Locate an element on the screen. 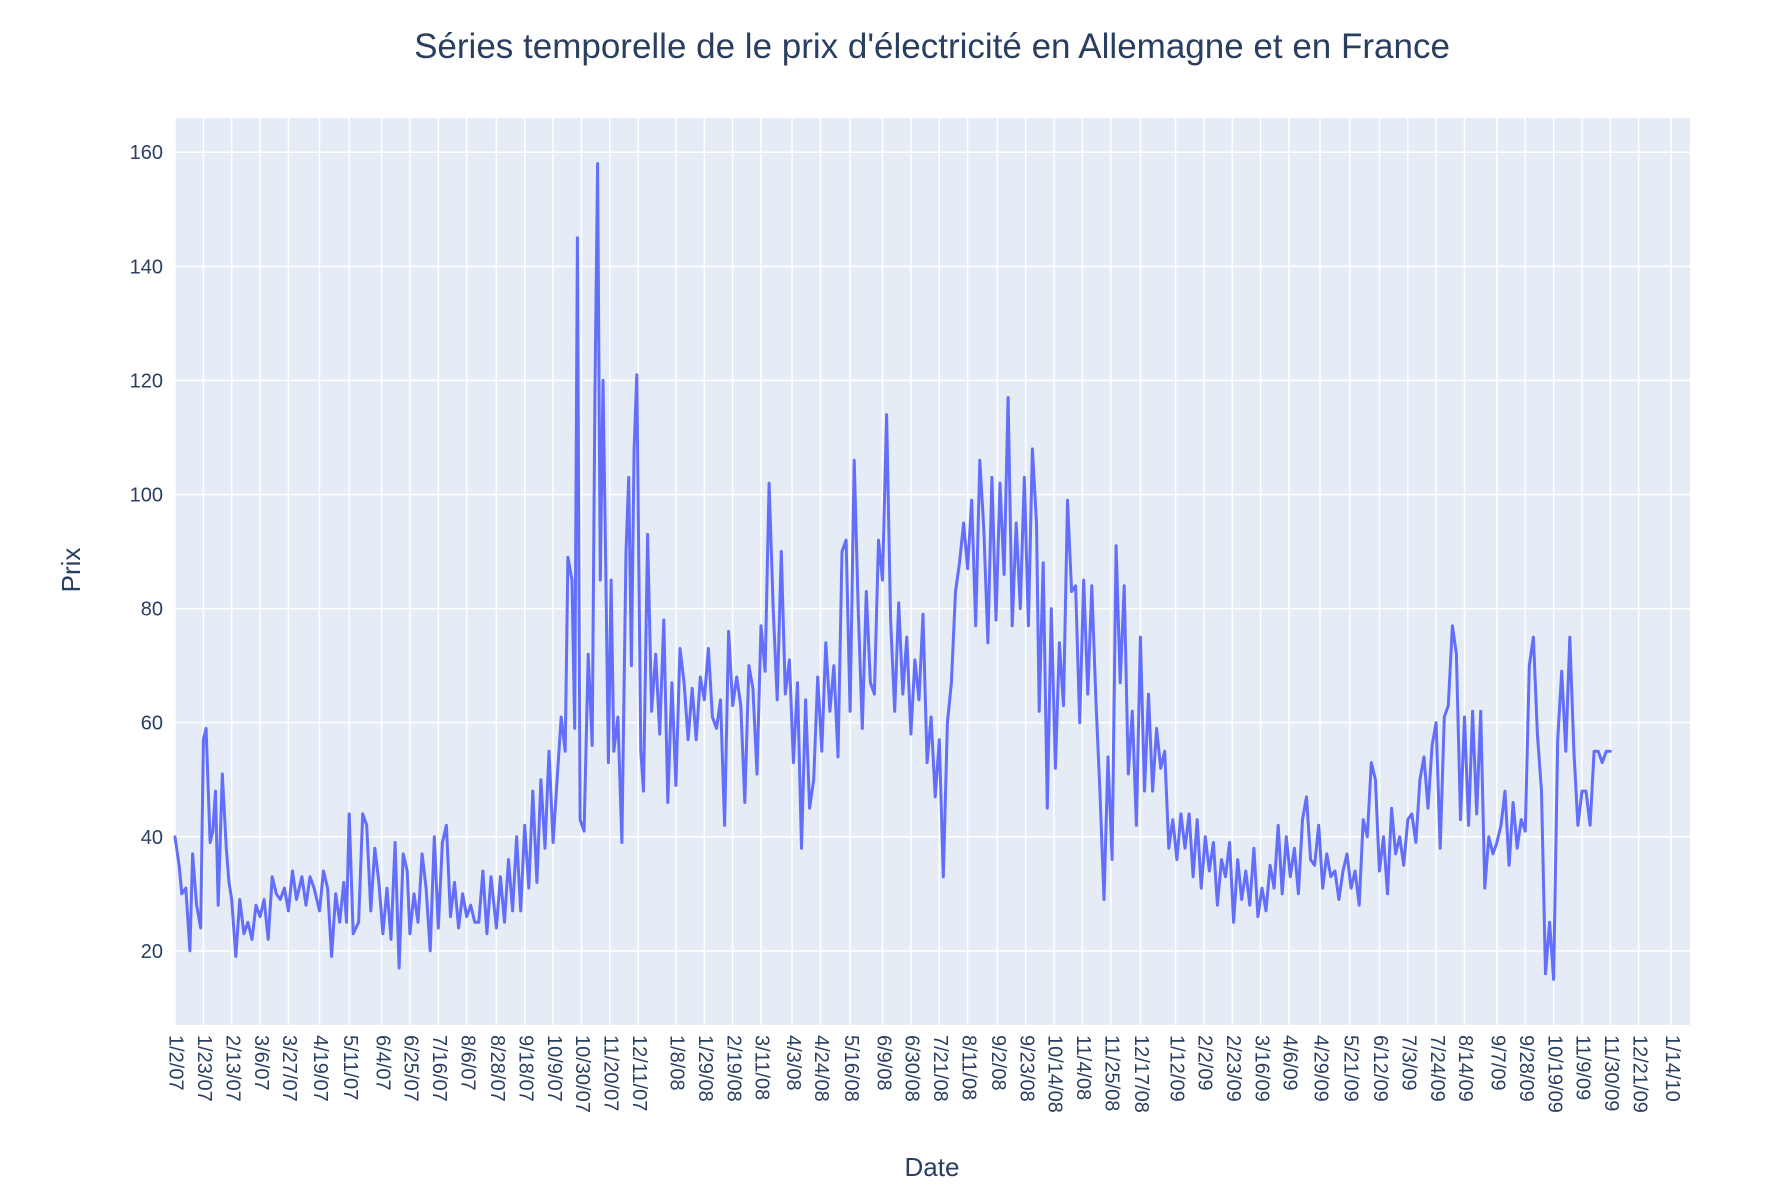 This screenshot has height=1194, width=1778. y-tick-label: 80 is located at coordinates (152, 610).